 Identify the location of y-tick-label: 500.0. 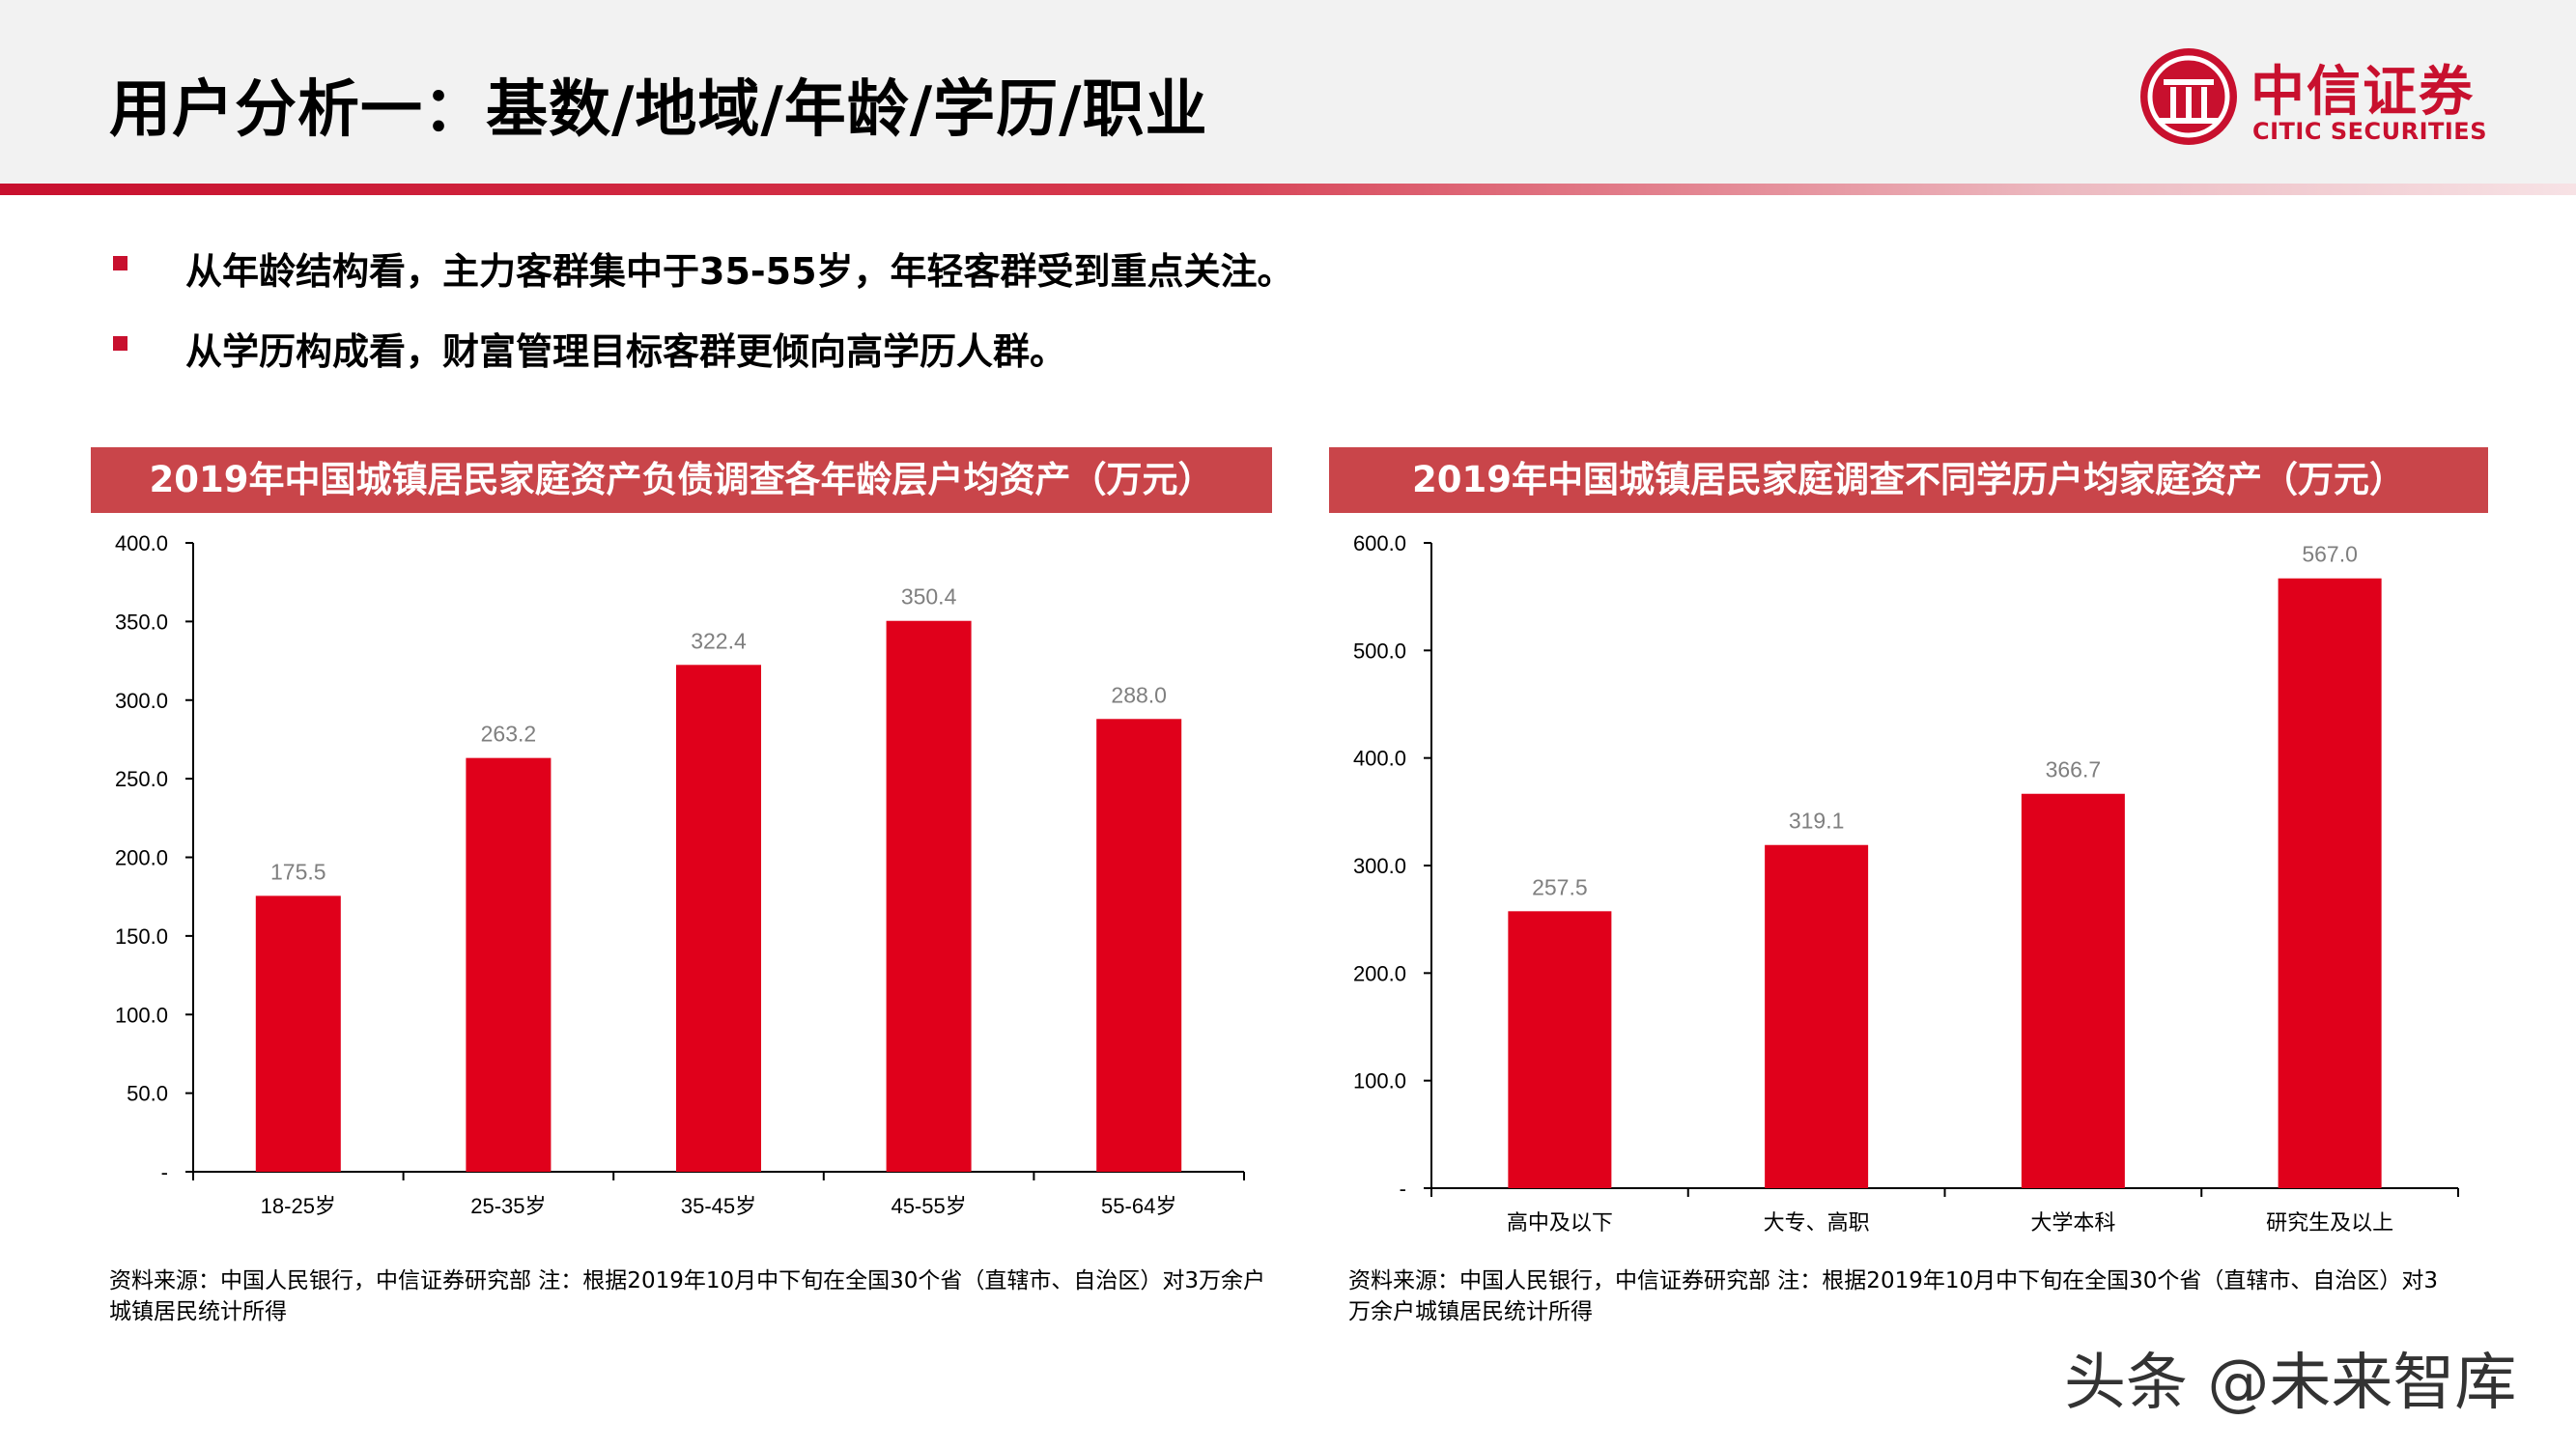
(1379, 651).